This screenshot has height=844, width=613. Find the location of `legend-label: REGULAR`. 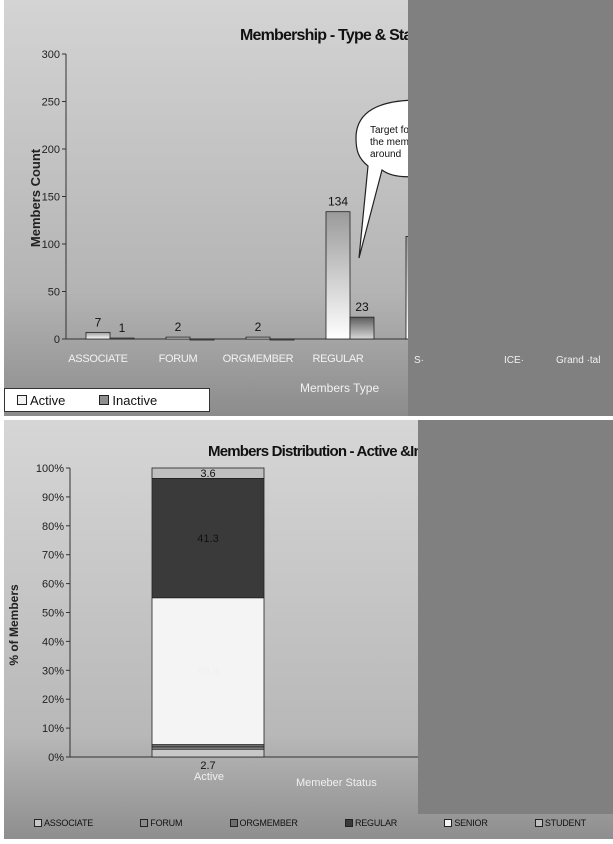

legend-label: REGULAR is located at coordinates (376, 823).